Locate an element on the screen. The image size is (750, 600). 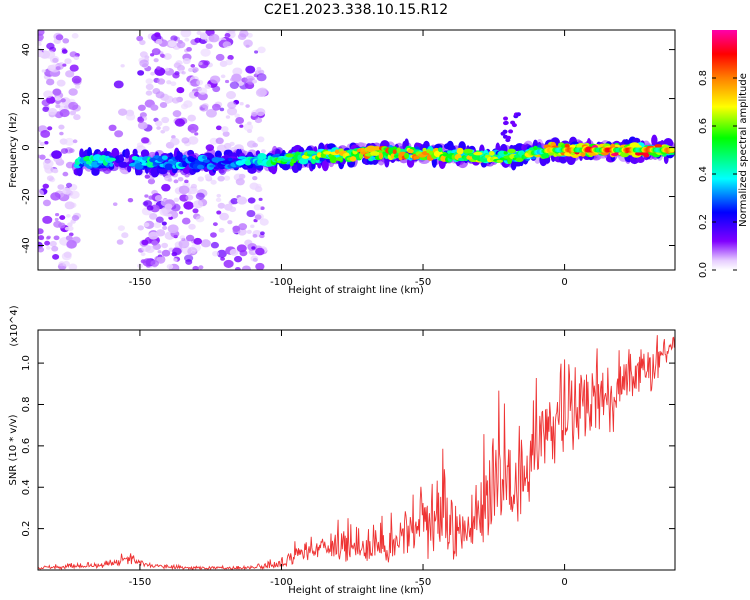
snr-y-label: SNR (10 * v/v) is located at coordinates (13, 449).